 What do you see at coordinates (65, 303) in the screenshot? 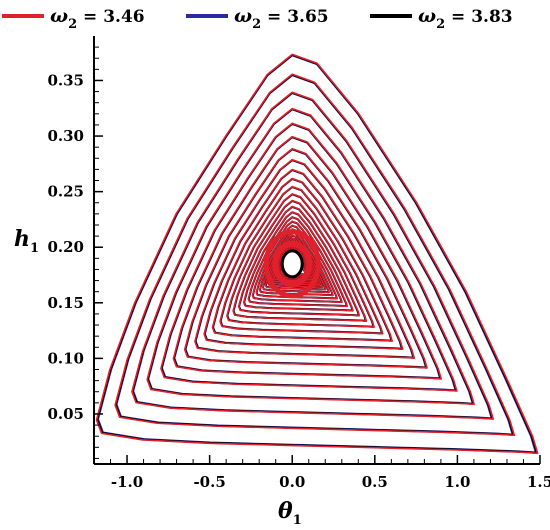
I see `y-tick-label: 0.15` at bounding box center [65, 303].